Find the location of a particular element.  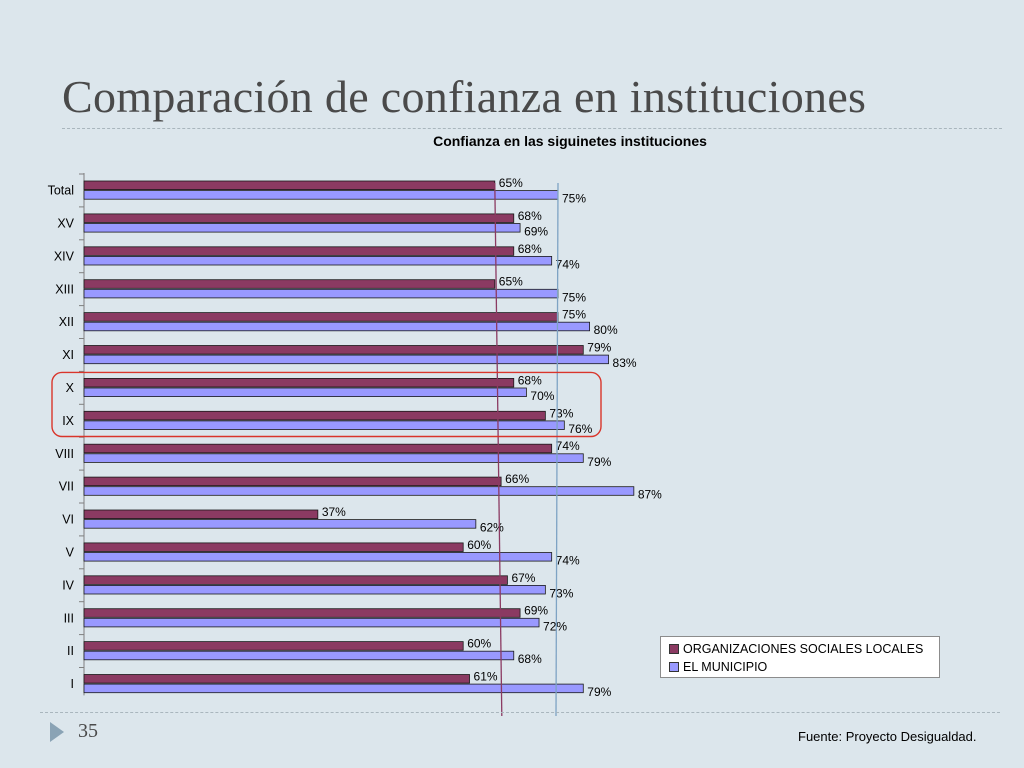

legend-label-series2: EL MUNICIPIO is located at coordinates (725, 667).